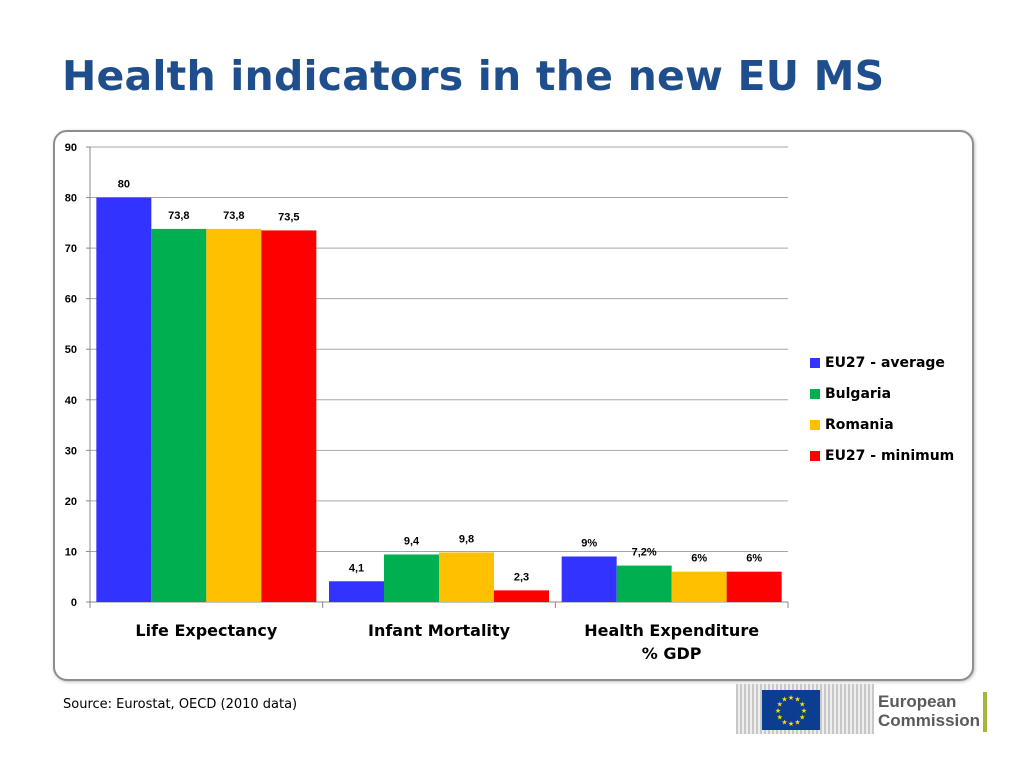 The image size is (1024, 768). I want to click on data-label: 9,8, so click(466, 539).